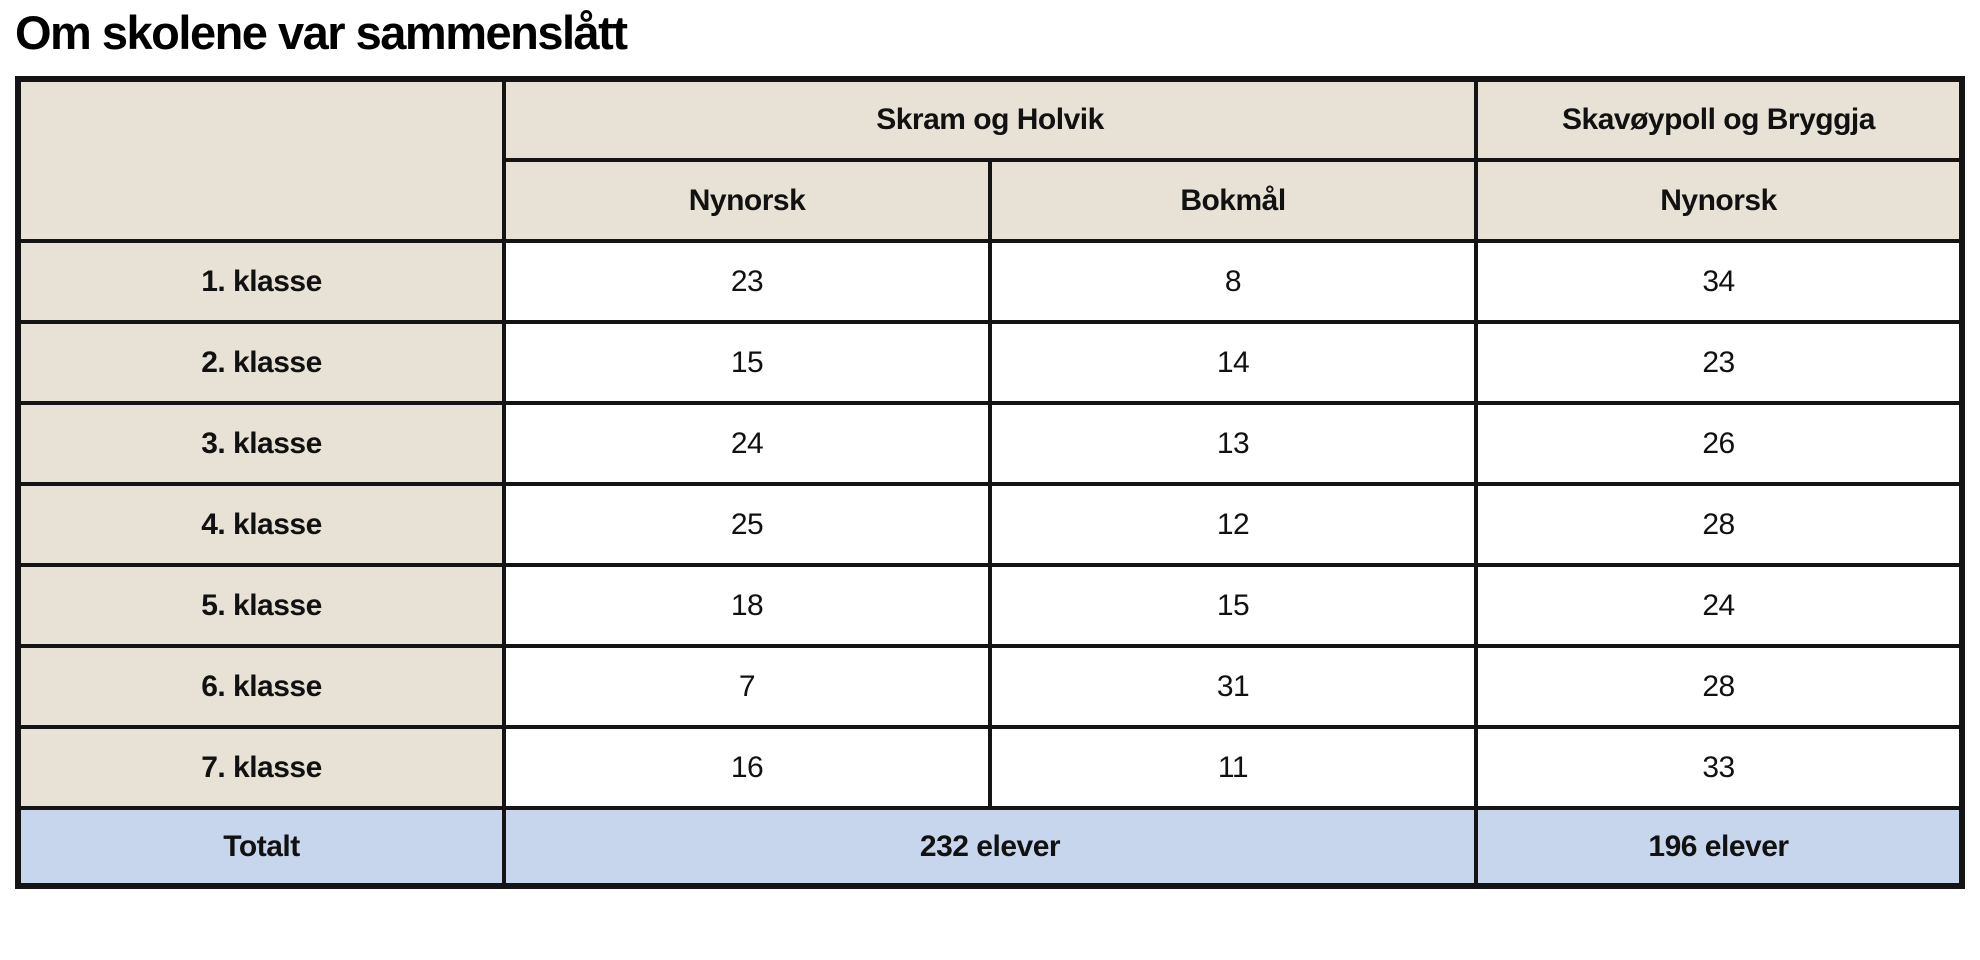 The height and width of the screenshot is (960, 1980). I want to click on page-title: Om skolene var sammenslått, so click(321, 32).